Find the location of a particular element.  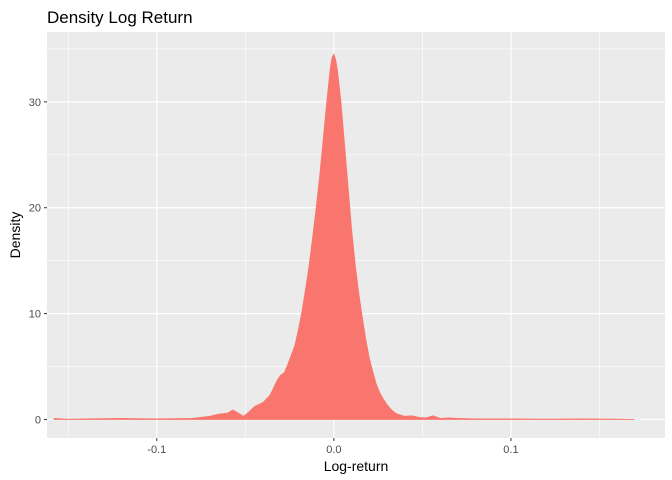

y-tick-label: 20 is located at coordinates (35, 209).